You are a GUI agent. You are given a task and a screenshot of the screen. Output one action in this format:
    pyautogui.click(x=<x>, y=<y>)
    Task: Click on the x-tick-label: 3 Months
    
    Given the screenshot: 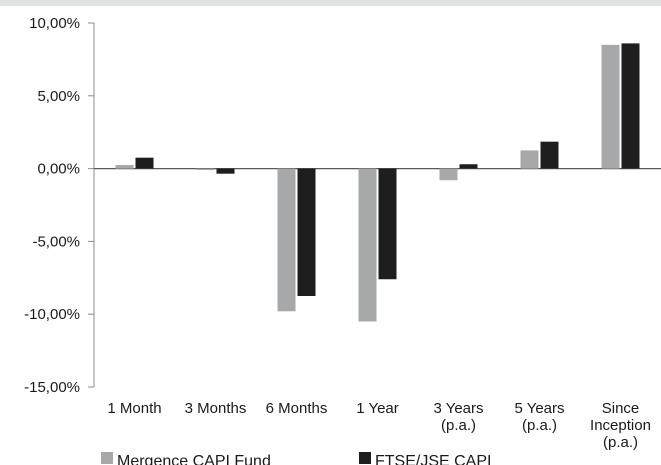 What is the action you would take?
    pyautogui.click(x=216, y=408)
    